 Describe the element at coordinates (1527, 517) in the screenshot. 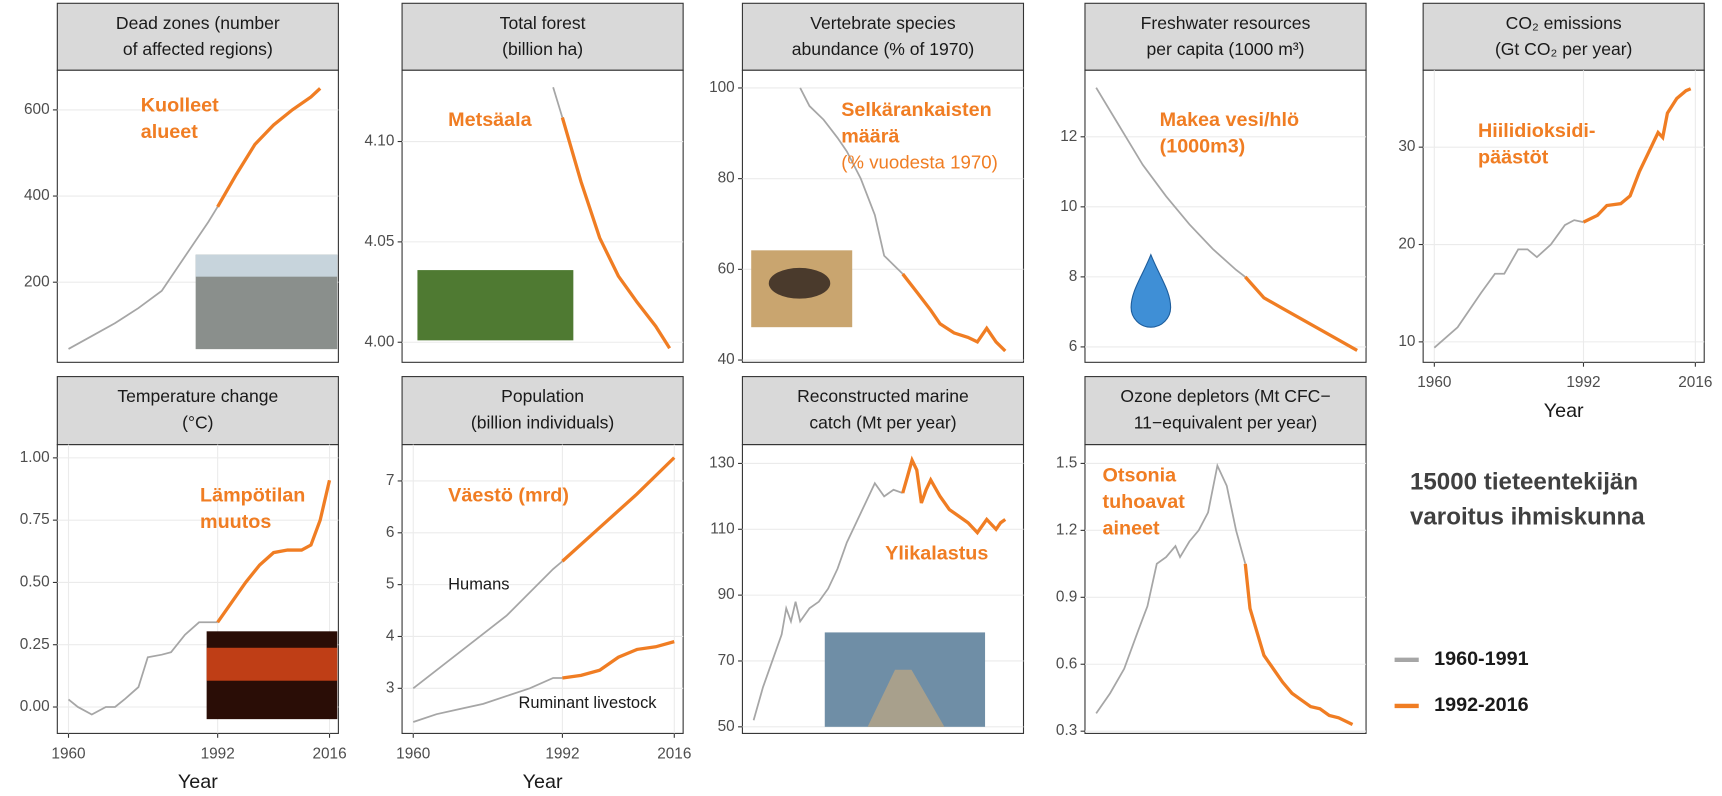

I see `headline: varoitus ihmiskunna` at that location.